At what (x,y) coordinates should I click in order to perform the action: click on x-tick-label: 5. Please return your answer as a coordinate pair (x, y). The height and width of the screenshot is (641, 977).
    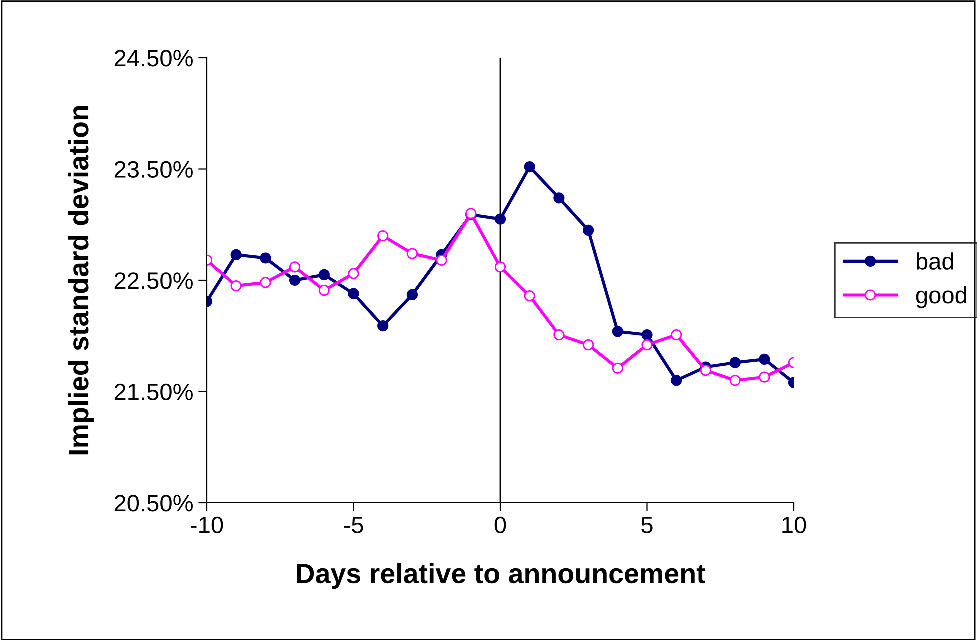
    Looking at the image, I should click on (647, 525).